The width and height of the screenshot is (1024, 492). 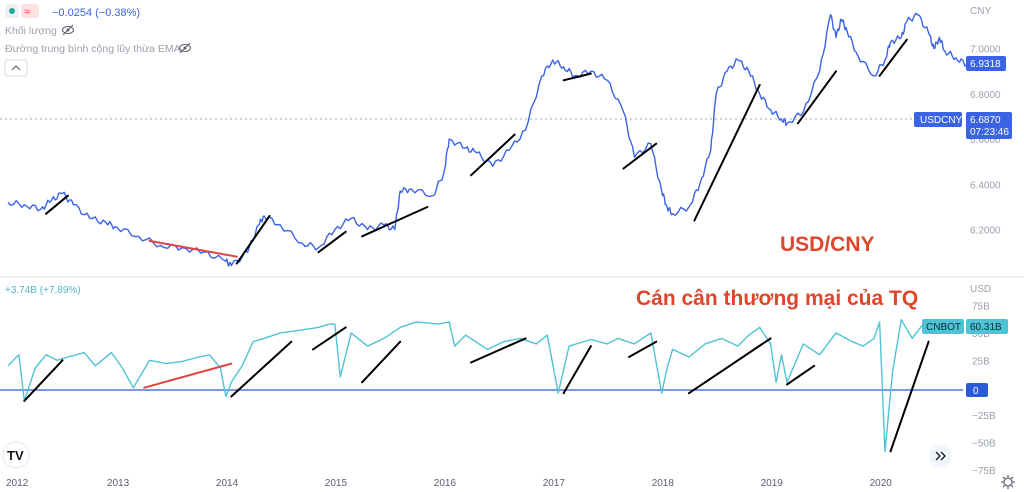 I want to click on volume-label: Khối lượng, so click(x=31, y=31).